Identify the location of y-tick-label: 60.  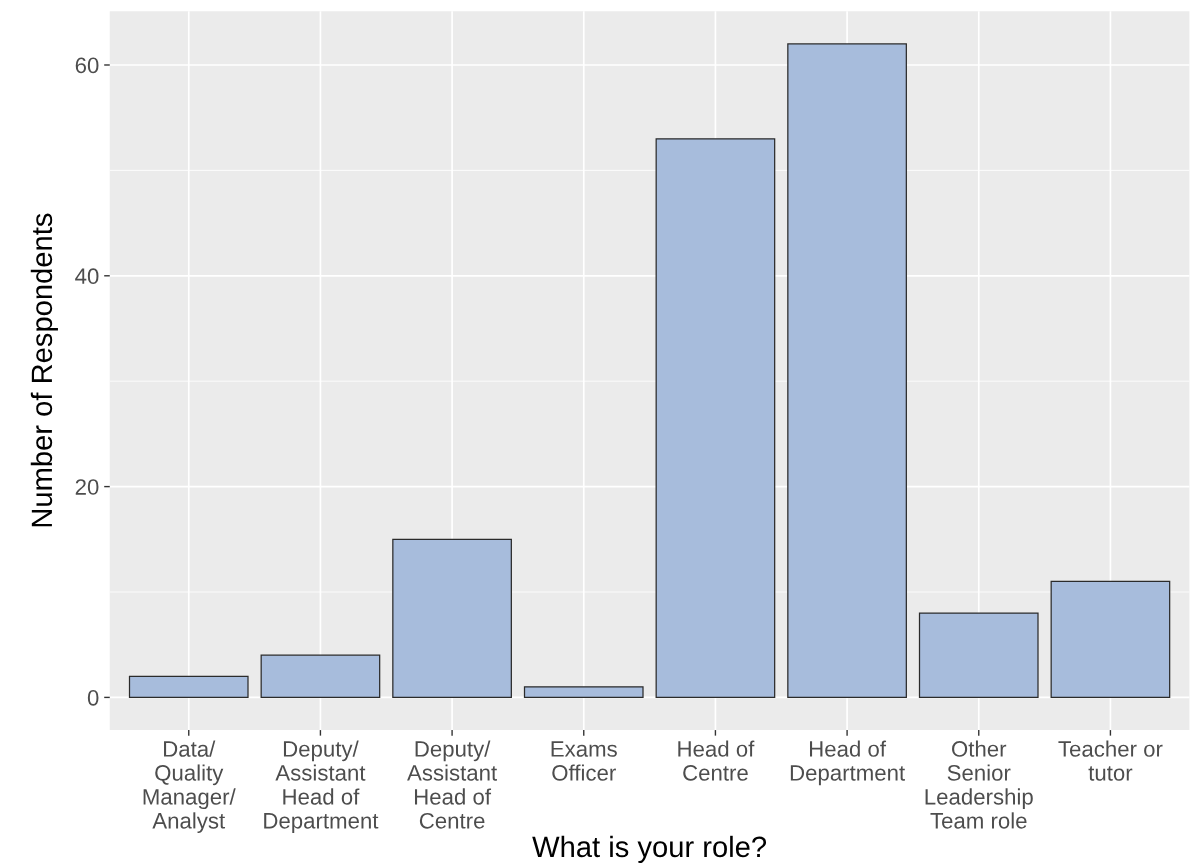
(87, 65).